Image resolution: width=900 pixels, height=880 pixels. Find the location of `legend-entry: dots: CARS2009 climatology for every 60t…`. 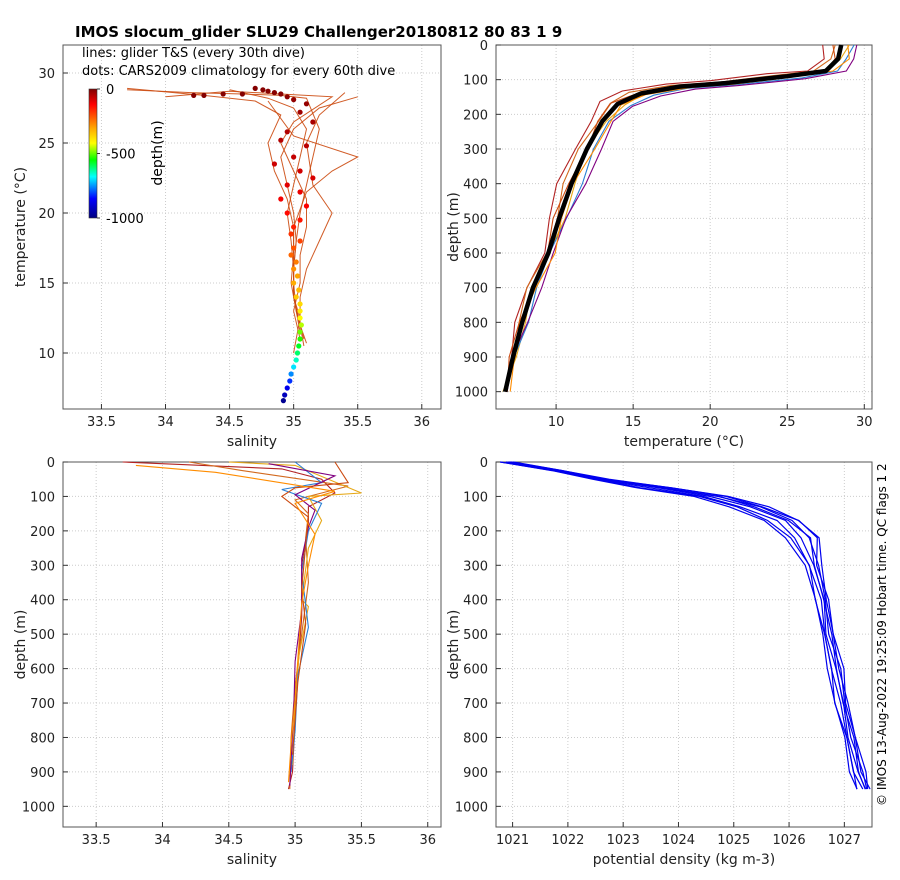

legend-entry: dots: CARS2009 climatology for every 60t… is located at coordinates (238, 71).